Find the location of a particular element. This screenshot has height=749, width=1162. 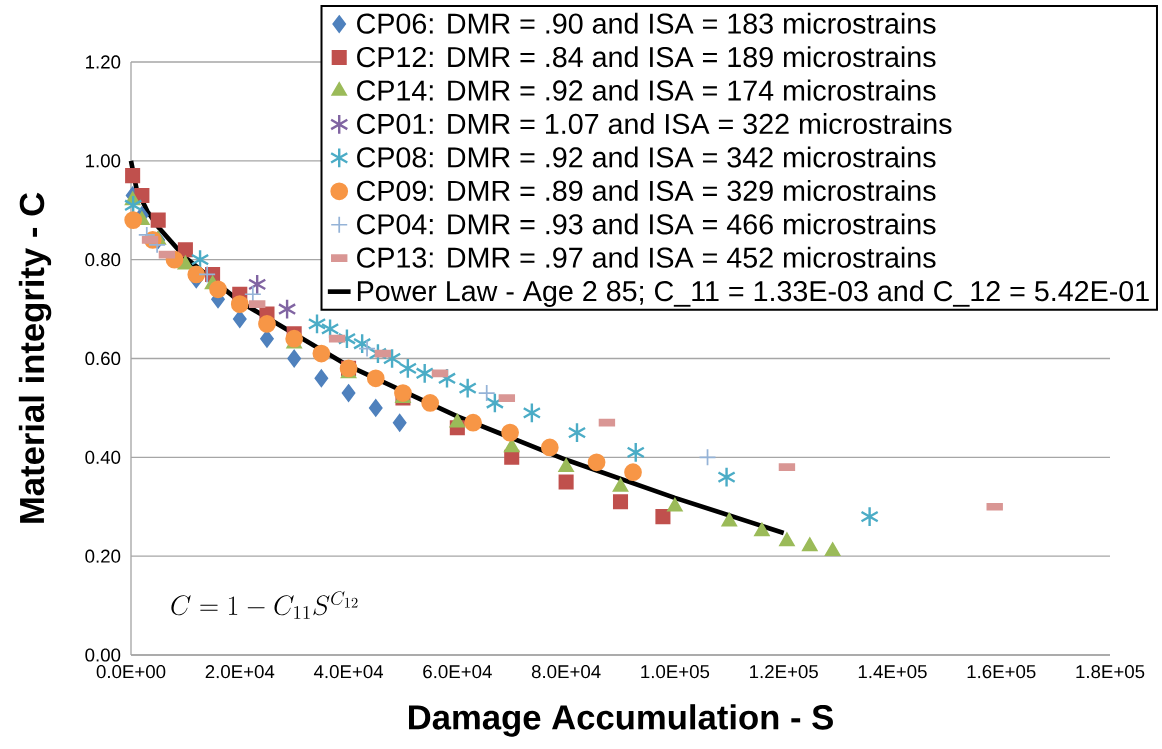

y-tick-label: 0.00 is located at coordinates (103, 655).